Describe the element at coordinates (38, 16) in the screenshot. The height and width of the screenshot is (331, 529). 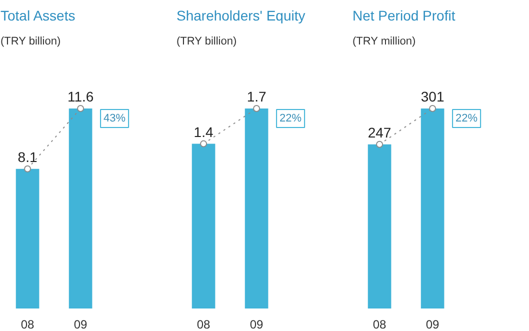
I see `chart-title: Total Assets` at that location.